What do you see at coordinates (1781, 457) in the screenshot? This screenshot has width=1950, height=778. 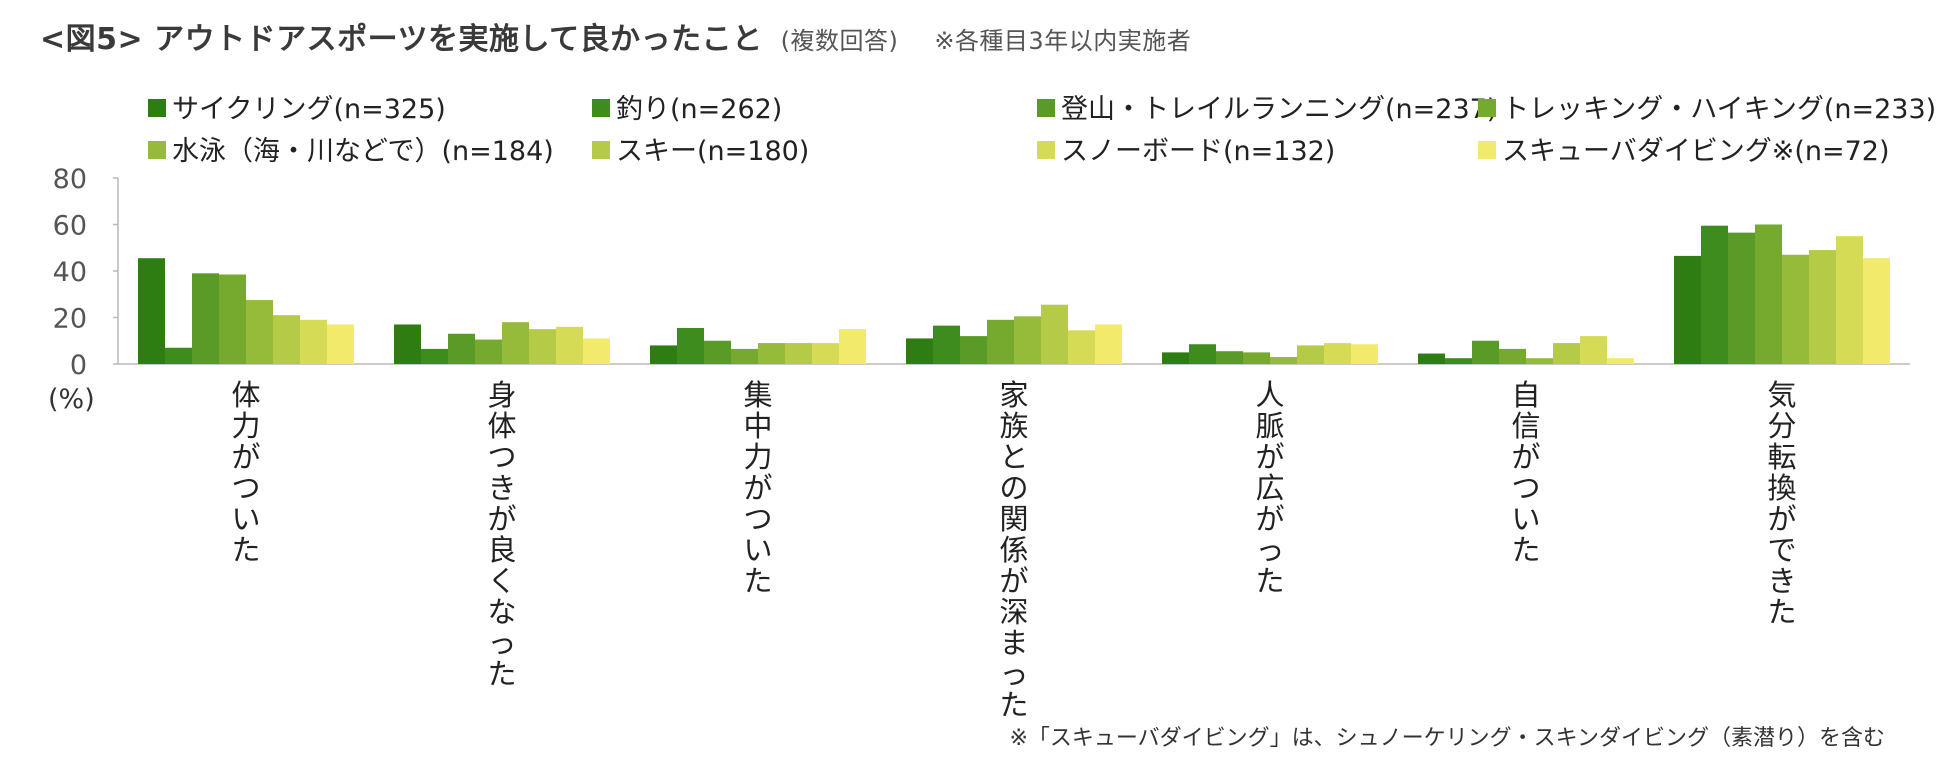 I see `x-category-char: 転` at bounding box center [1781, 457].